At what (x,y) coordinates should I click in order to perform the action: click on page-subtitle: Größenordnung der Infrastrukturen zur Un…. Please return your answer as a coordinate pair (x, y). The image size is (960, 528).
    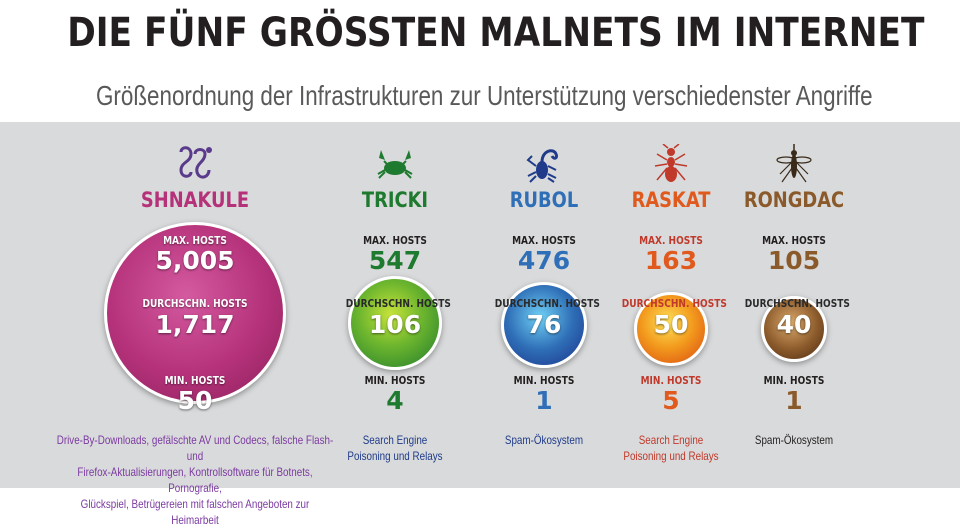
    Looking at the image, I should click on (484, 95).